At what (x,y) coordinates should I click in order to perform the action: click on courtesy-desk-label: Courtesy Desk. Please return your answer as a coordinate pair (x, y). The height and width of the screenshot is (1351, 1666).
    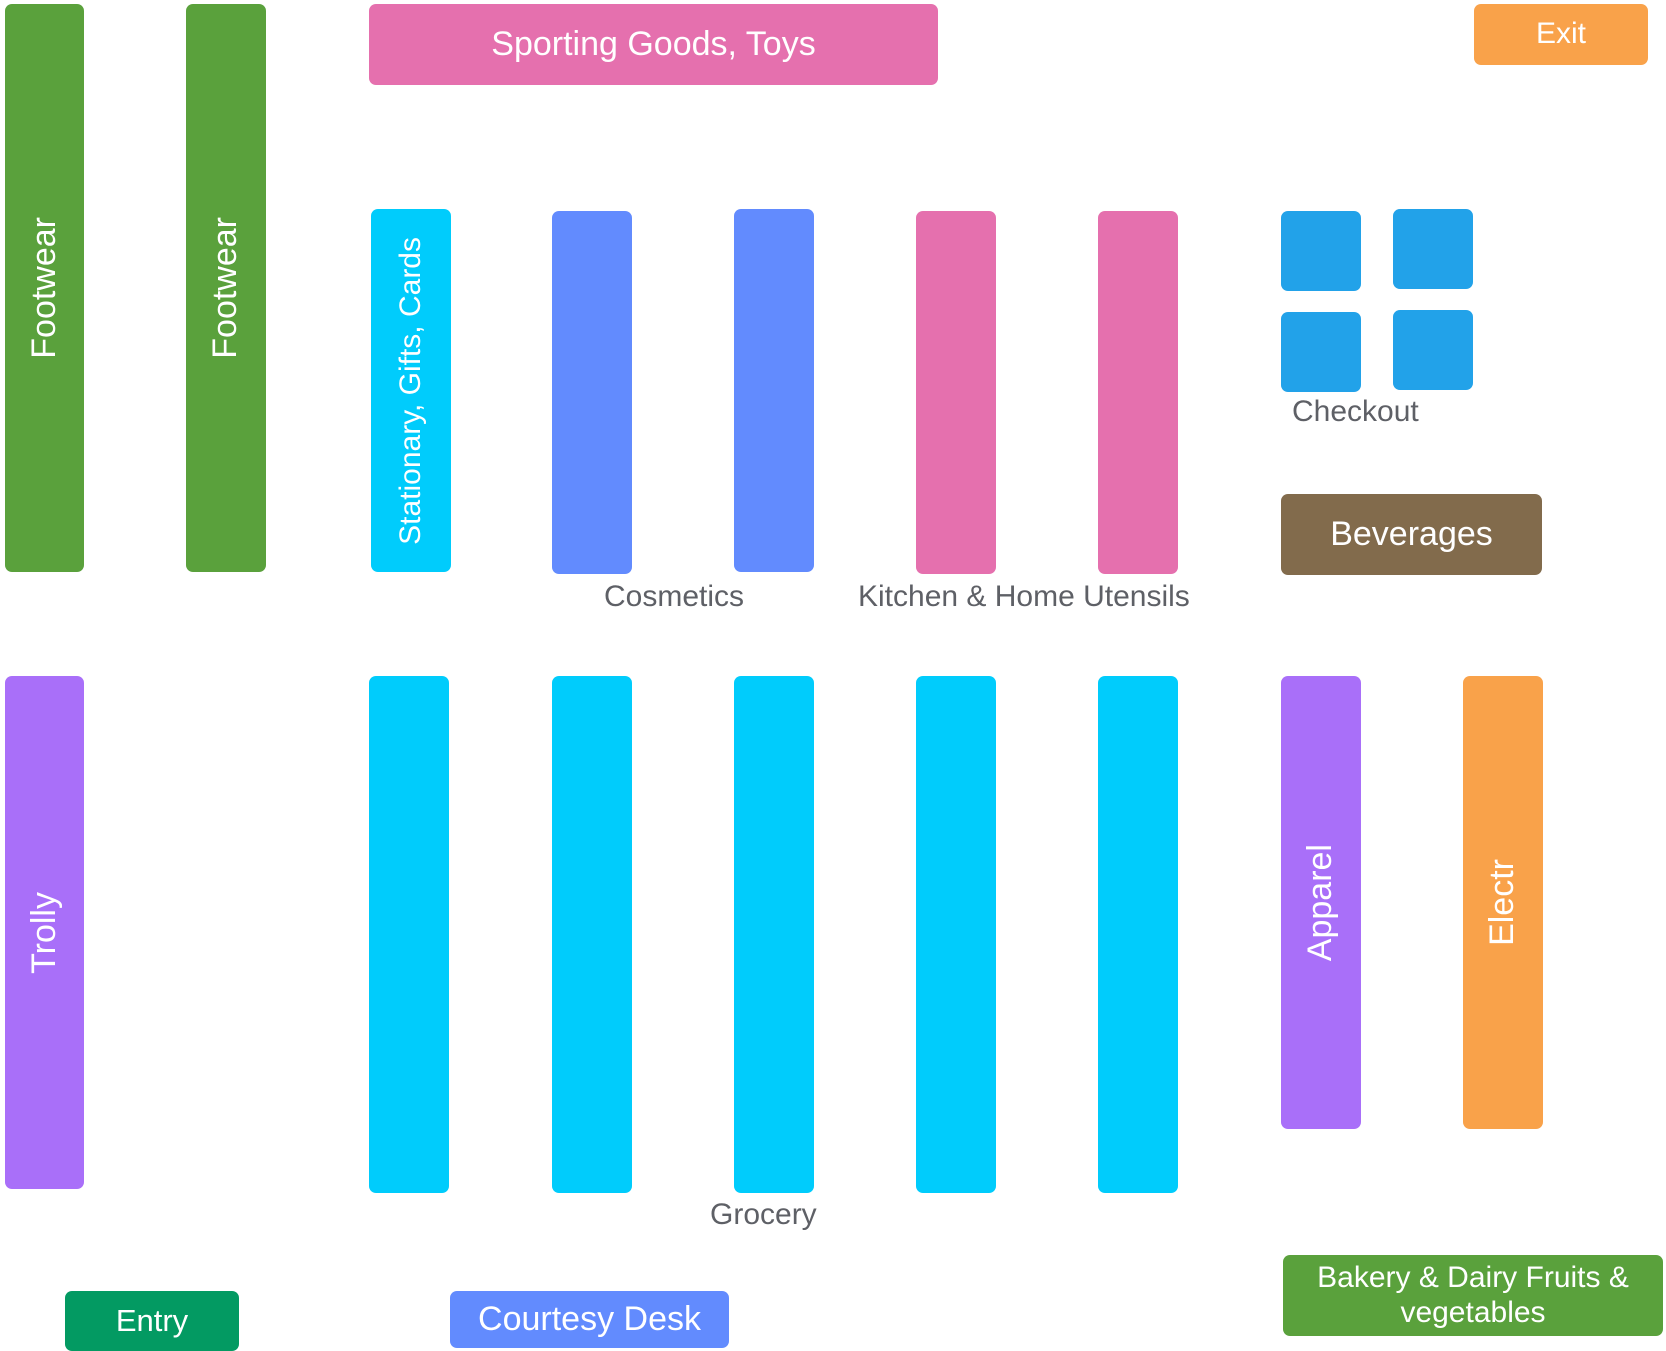
    Looking at the image, I should click on (589, 1318).